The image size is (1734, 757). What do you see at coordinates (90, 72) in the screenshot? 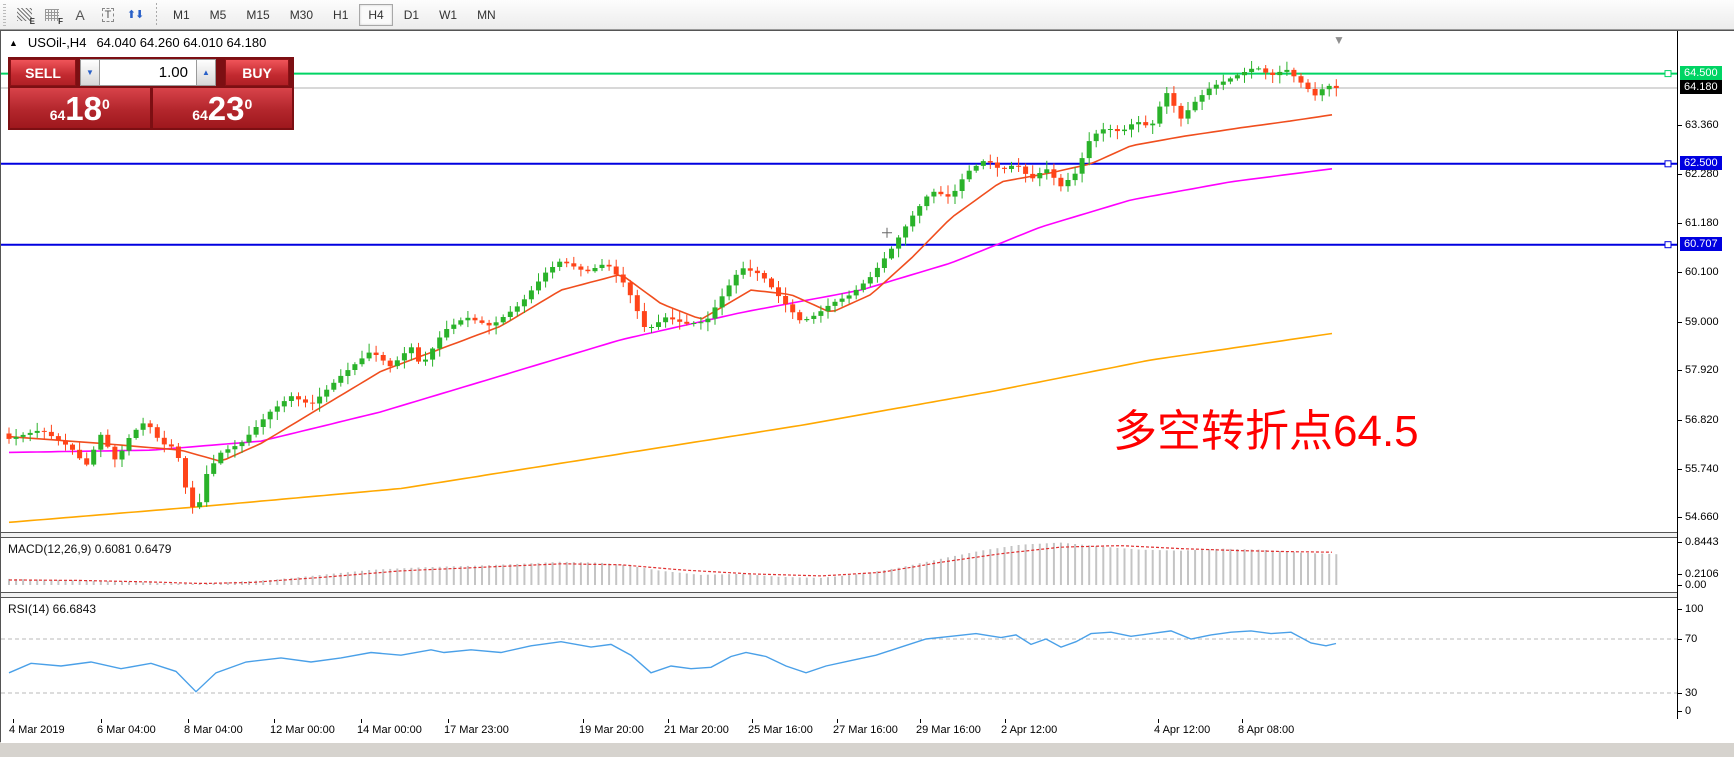
I see `volume-decrease-button: ▼` at bounding box center [90, 72].